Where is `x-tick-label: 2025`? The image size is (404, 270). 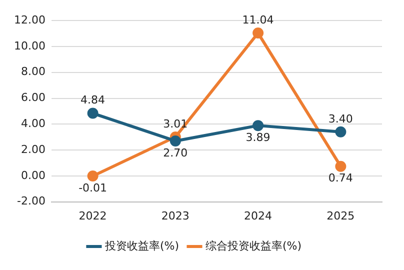
x-tick-label: 2025 is located at coordinates (340, 215).